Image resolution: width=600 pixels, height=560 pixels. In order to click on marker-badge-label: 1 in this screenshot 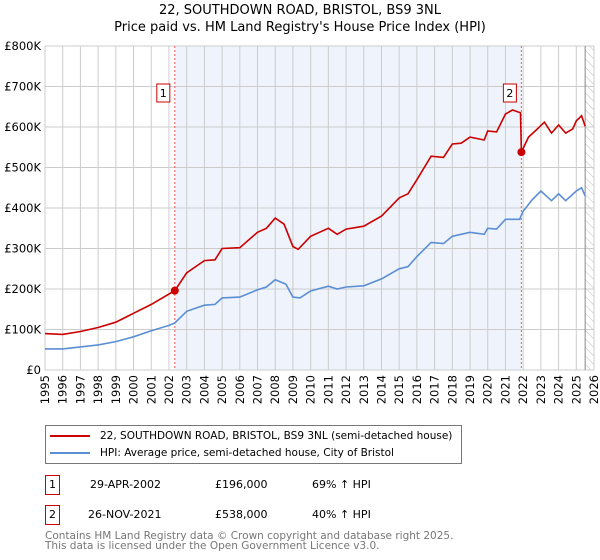, I will do `click(163, 93)`.